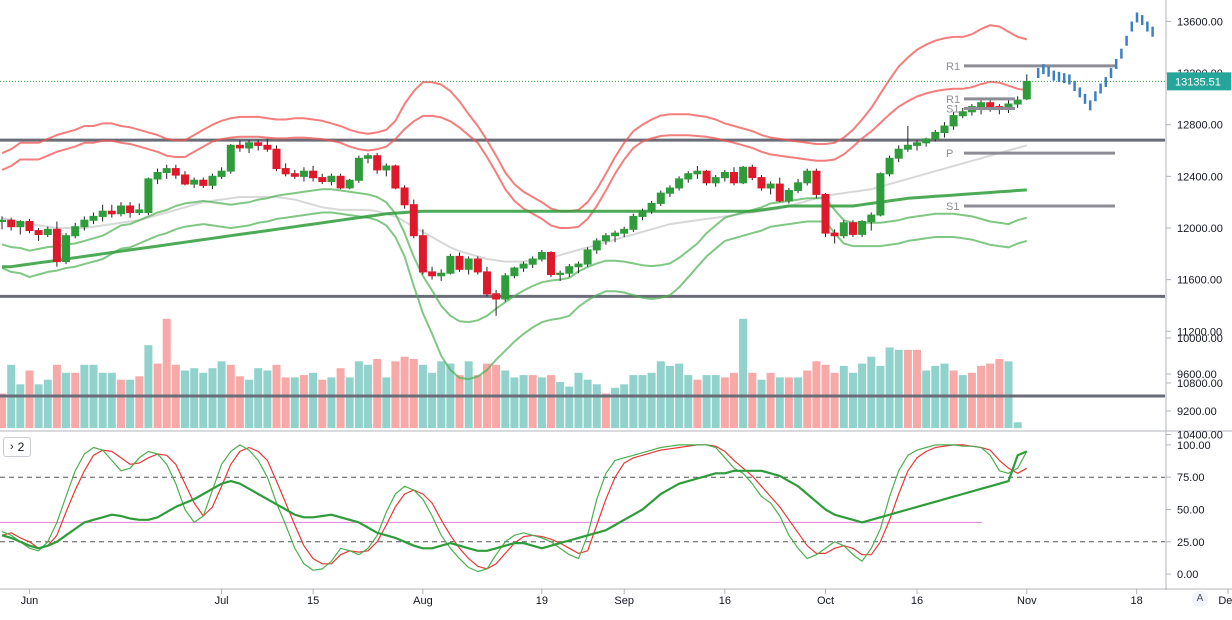 The width and height of the screenshot is (1232, 620). Describe the element at coordinates (17, 447) in the screenshot. I see `pane-collapse-toggle: › 2` at that location.